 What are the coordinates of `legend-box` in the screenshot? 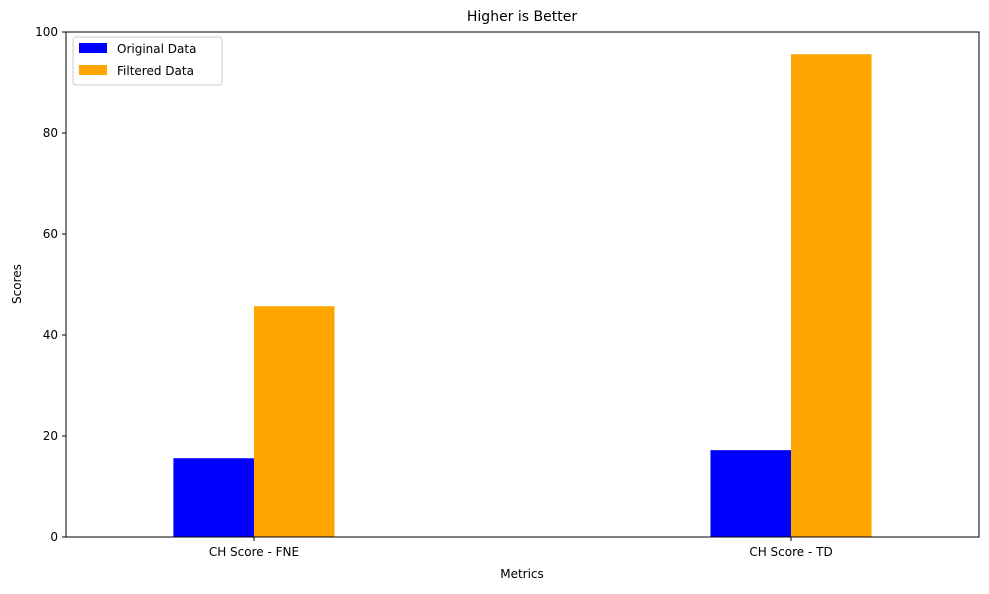 It's located at (147, 61).